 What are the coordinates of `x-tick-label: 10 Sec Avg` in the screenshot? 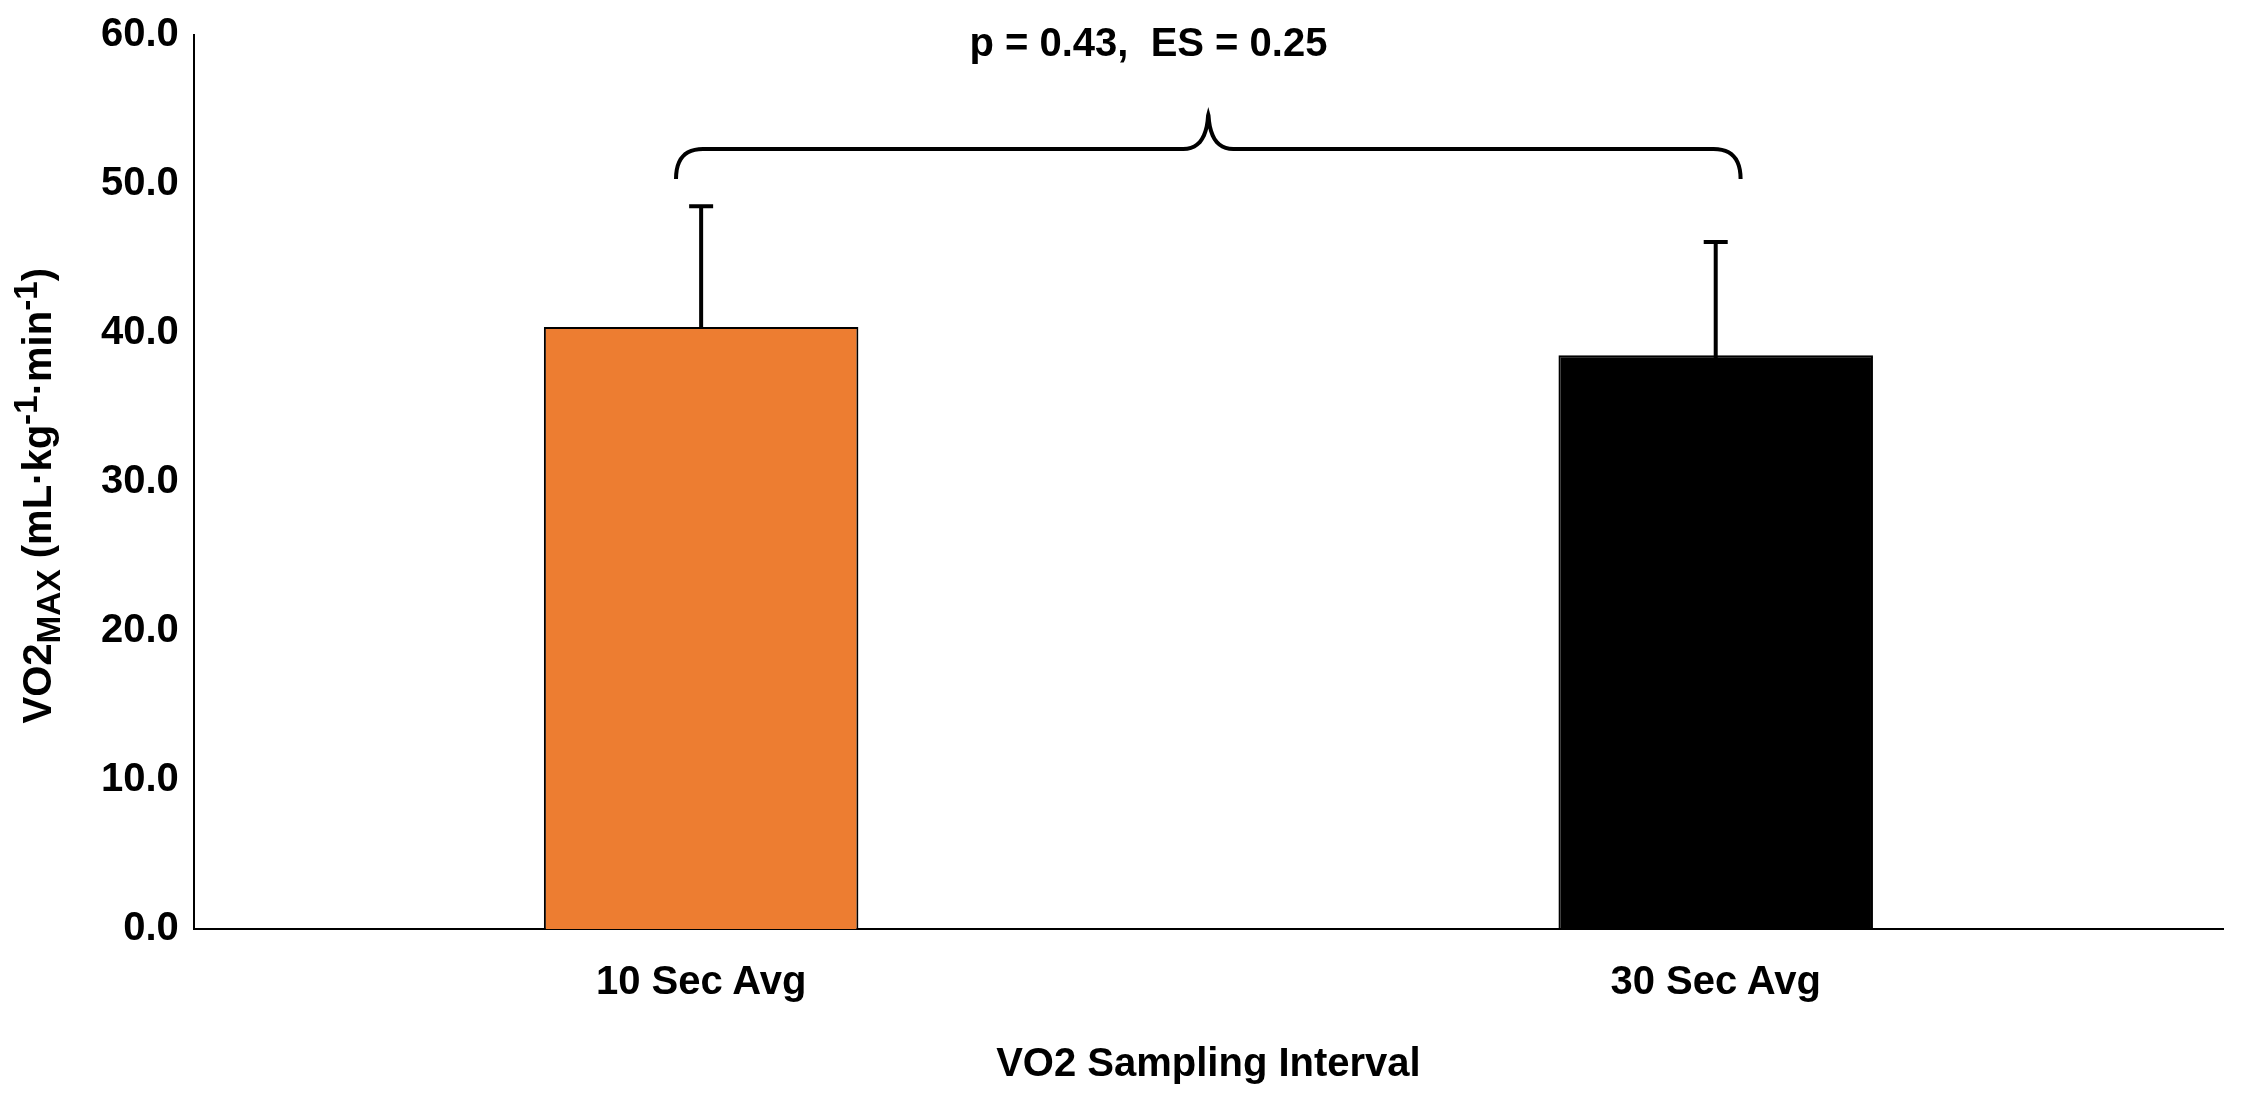 It's located at (701, 980).